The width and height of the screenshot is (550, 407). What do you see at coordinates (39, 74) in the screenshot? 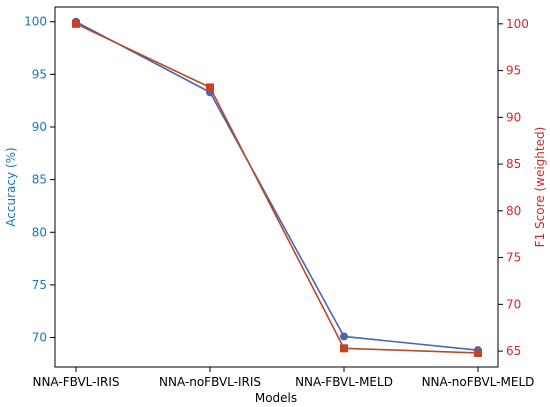
I see `left-tick-label: 95` at bounding box center [39, 74].